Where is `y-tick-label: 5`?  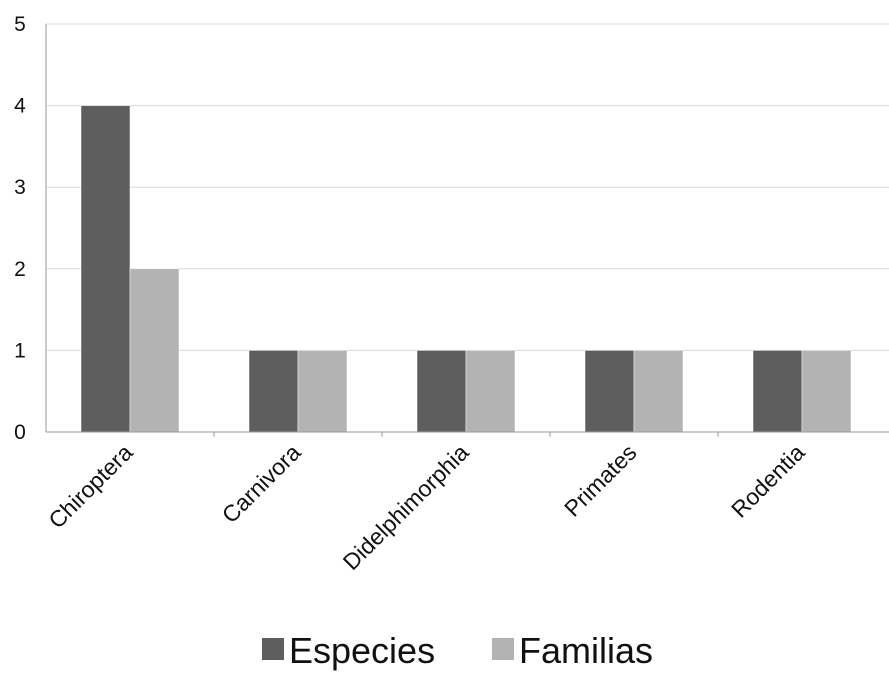
y-tick-label: 5 is located at coordinates (20, 24).